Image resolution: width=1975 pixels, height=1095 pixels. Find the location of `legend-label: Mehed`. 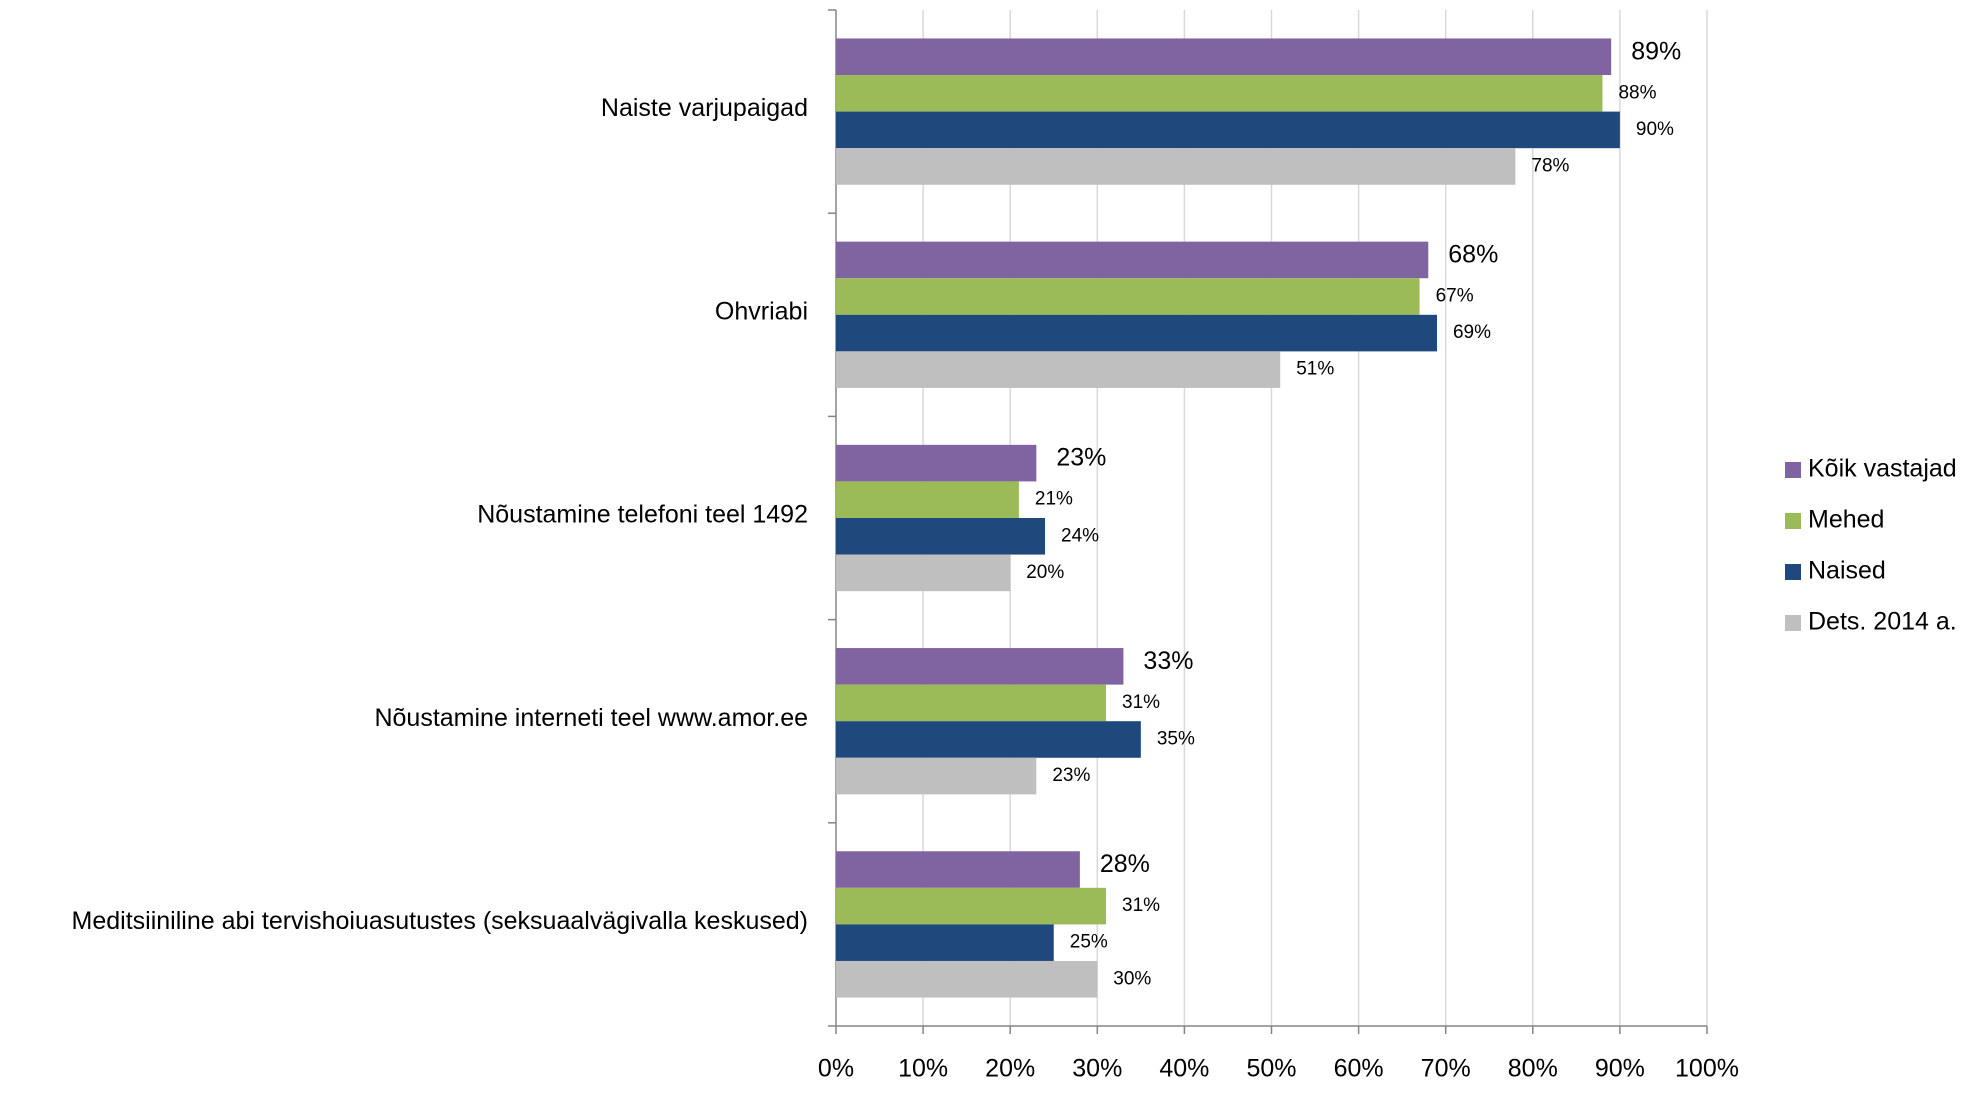

legend-label: Mehed is located at coordinates (1846, 520).